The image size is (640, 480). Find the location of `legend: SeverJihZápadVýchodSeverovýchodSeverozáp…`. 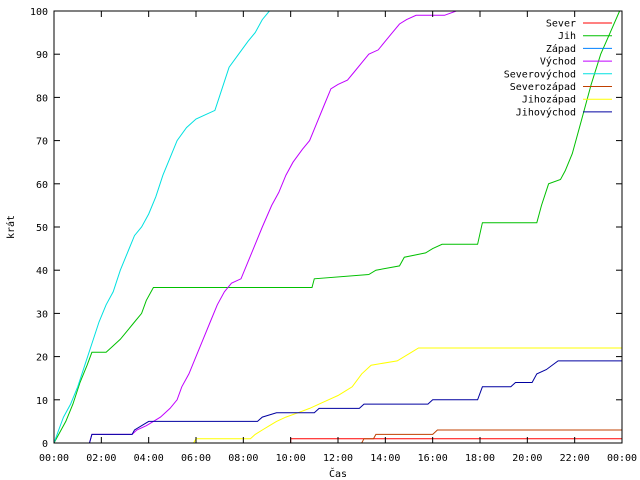

legend: SeverJihZápadVýchodSeverovýchodSeverozáp… is located at coordinates (558, 68).